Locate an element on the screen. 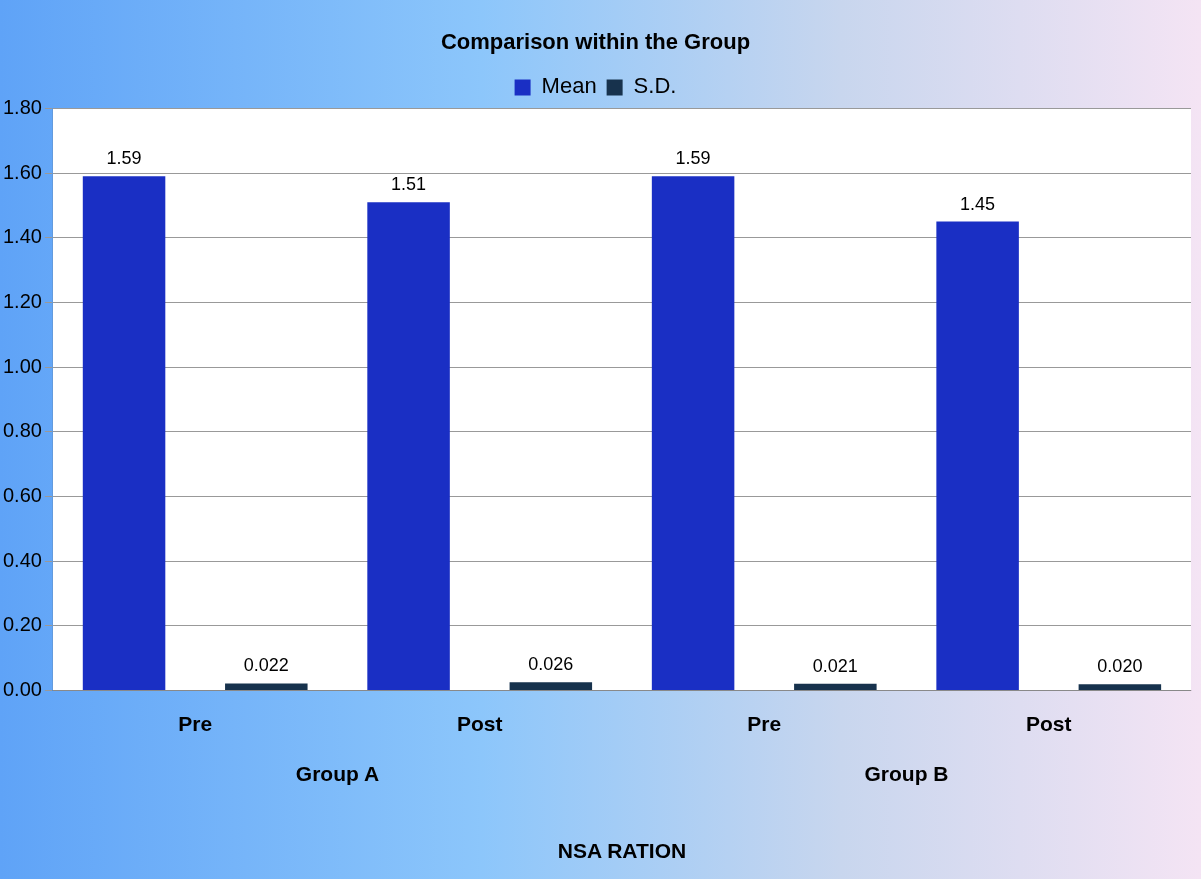 The image size is (1201, 879). text: Group B is located at coordinates (906, 774).